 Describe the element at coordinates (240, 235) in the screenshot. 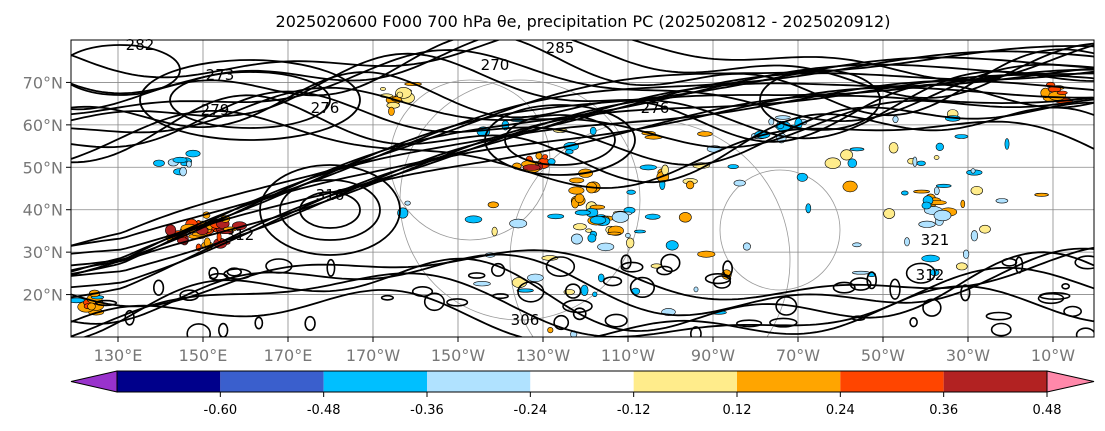

I see `contour-label: 312` at that location.